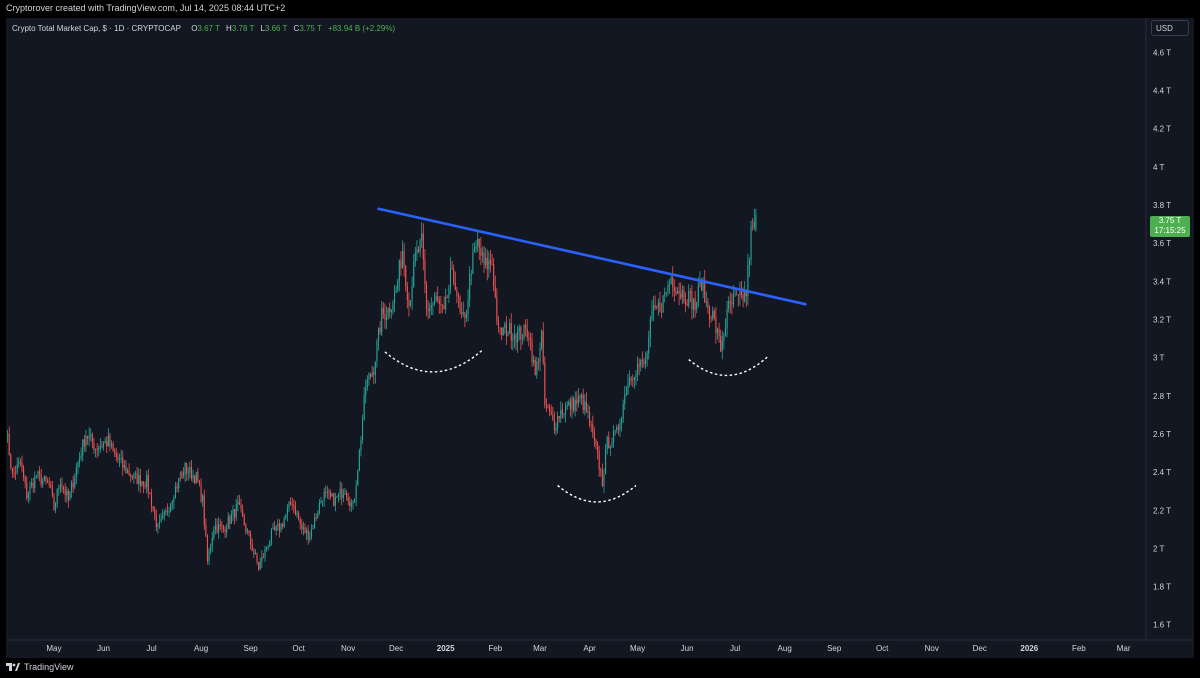 This screenshot has width=1200, height=678. What do you see at coordinates (540, 648) in the screenshot?
I see `time-tick-label: Mar` at bounding box center [540, 648].